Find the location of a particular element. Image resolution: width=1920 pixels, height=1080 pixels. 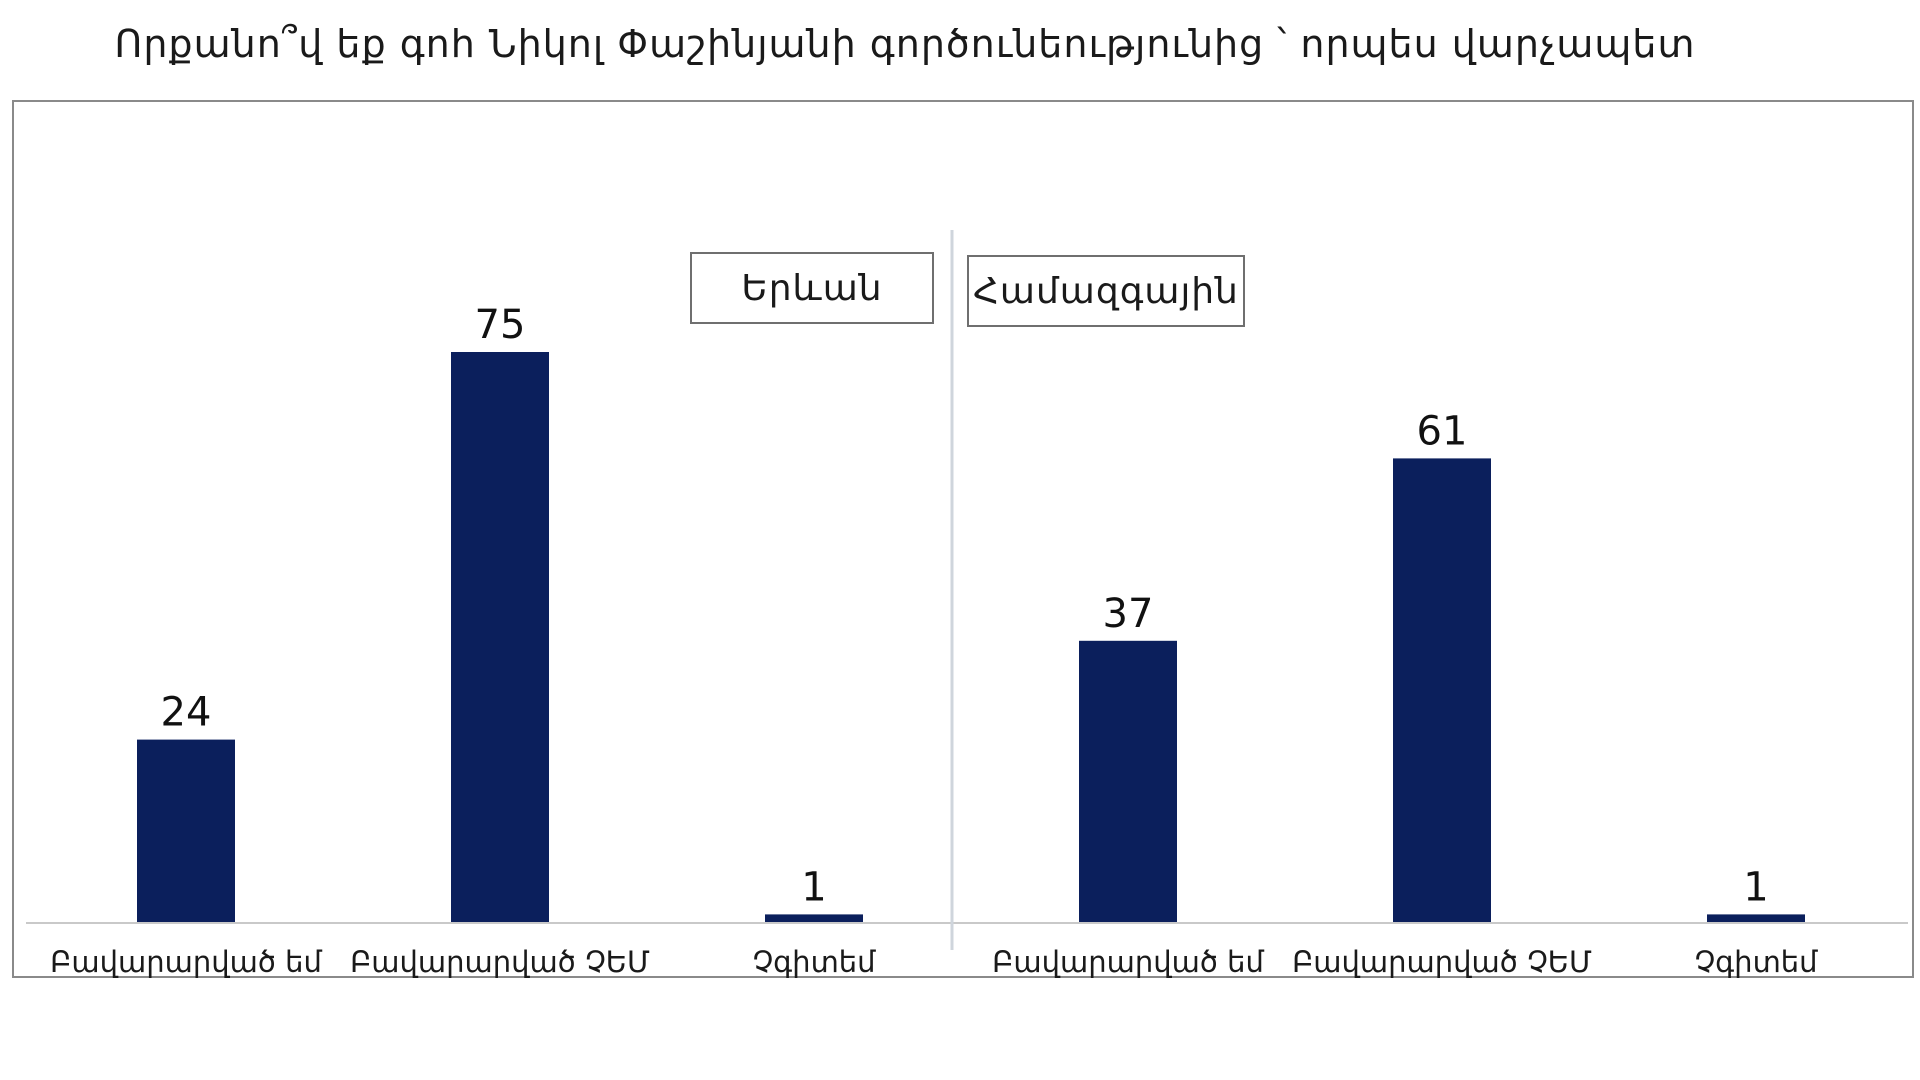

data-label: 24 is located at coordinates (186, 713).